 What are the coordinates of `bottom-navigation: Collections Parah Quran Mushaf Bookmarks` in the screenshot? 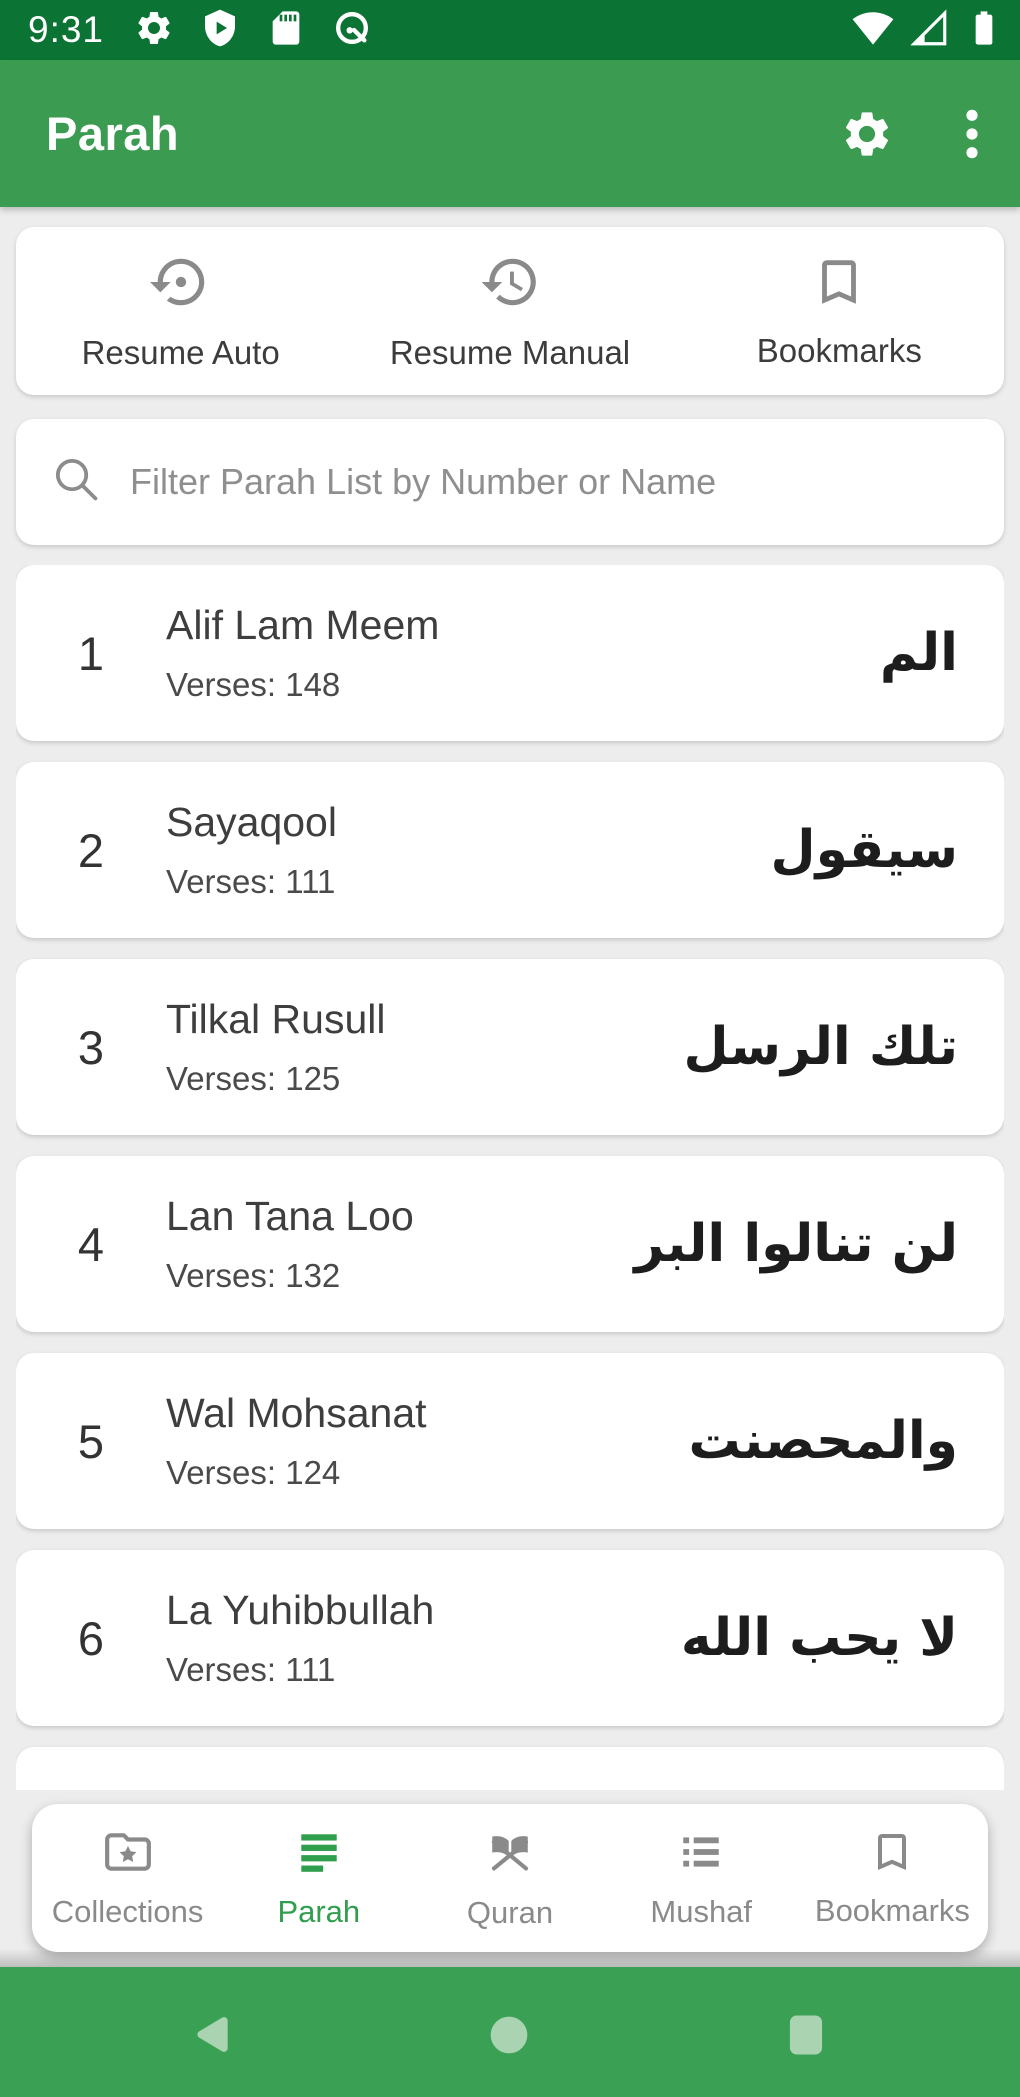 It's located at (510, 1878).